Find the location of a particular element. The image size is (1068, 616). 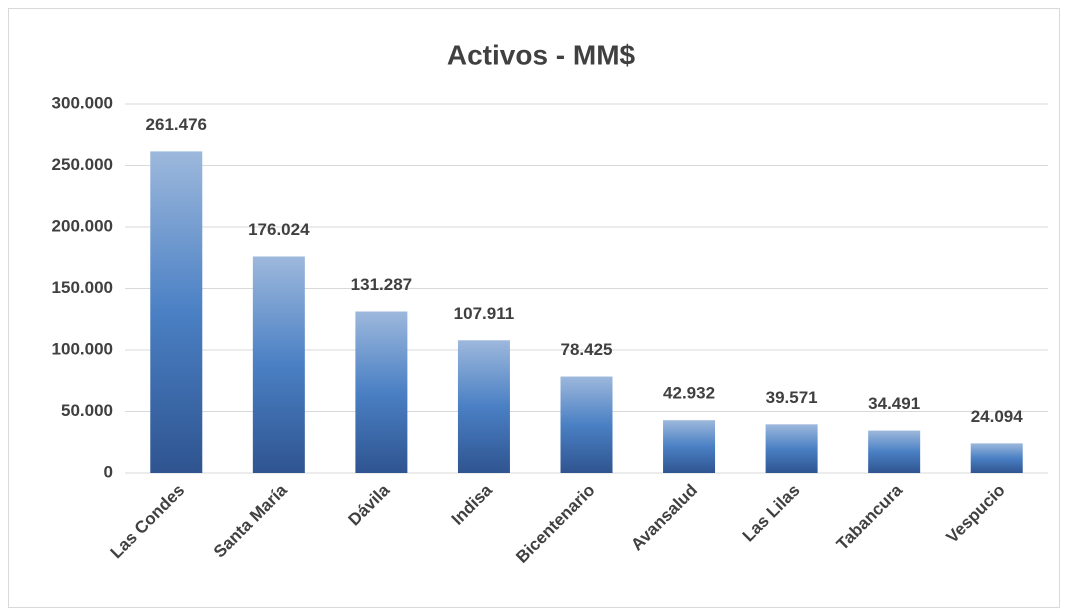

y-tick-label: 300.000 is located at coordinates (82, 102).